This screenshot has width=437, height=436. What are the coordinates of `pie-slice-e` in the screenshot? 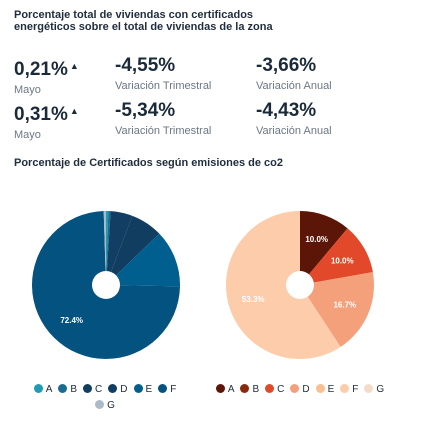 It's located at (143, 260).